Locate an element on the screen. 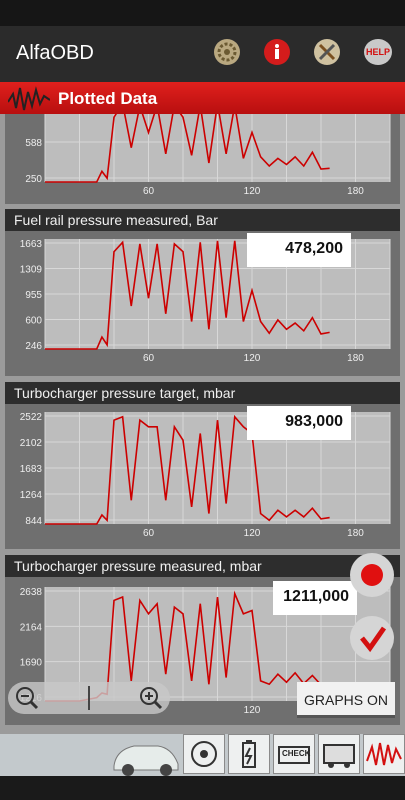 This screenshot has width=405, height=800. y-tick-label: 246 is located at coordinates (33, 346).